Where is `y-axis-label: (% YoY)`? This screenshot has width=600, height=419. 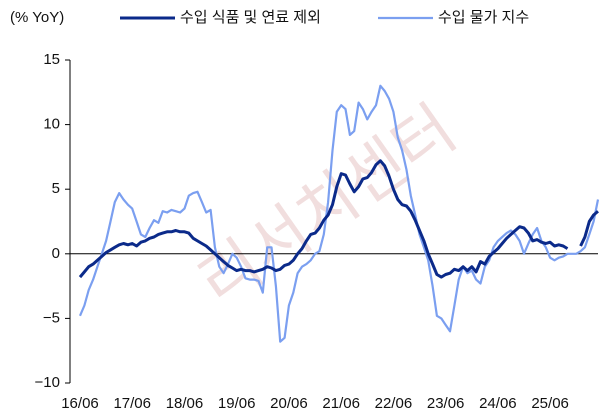
y-axis-label: (% YoY) is located at coordinates (37, 17).